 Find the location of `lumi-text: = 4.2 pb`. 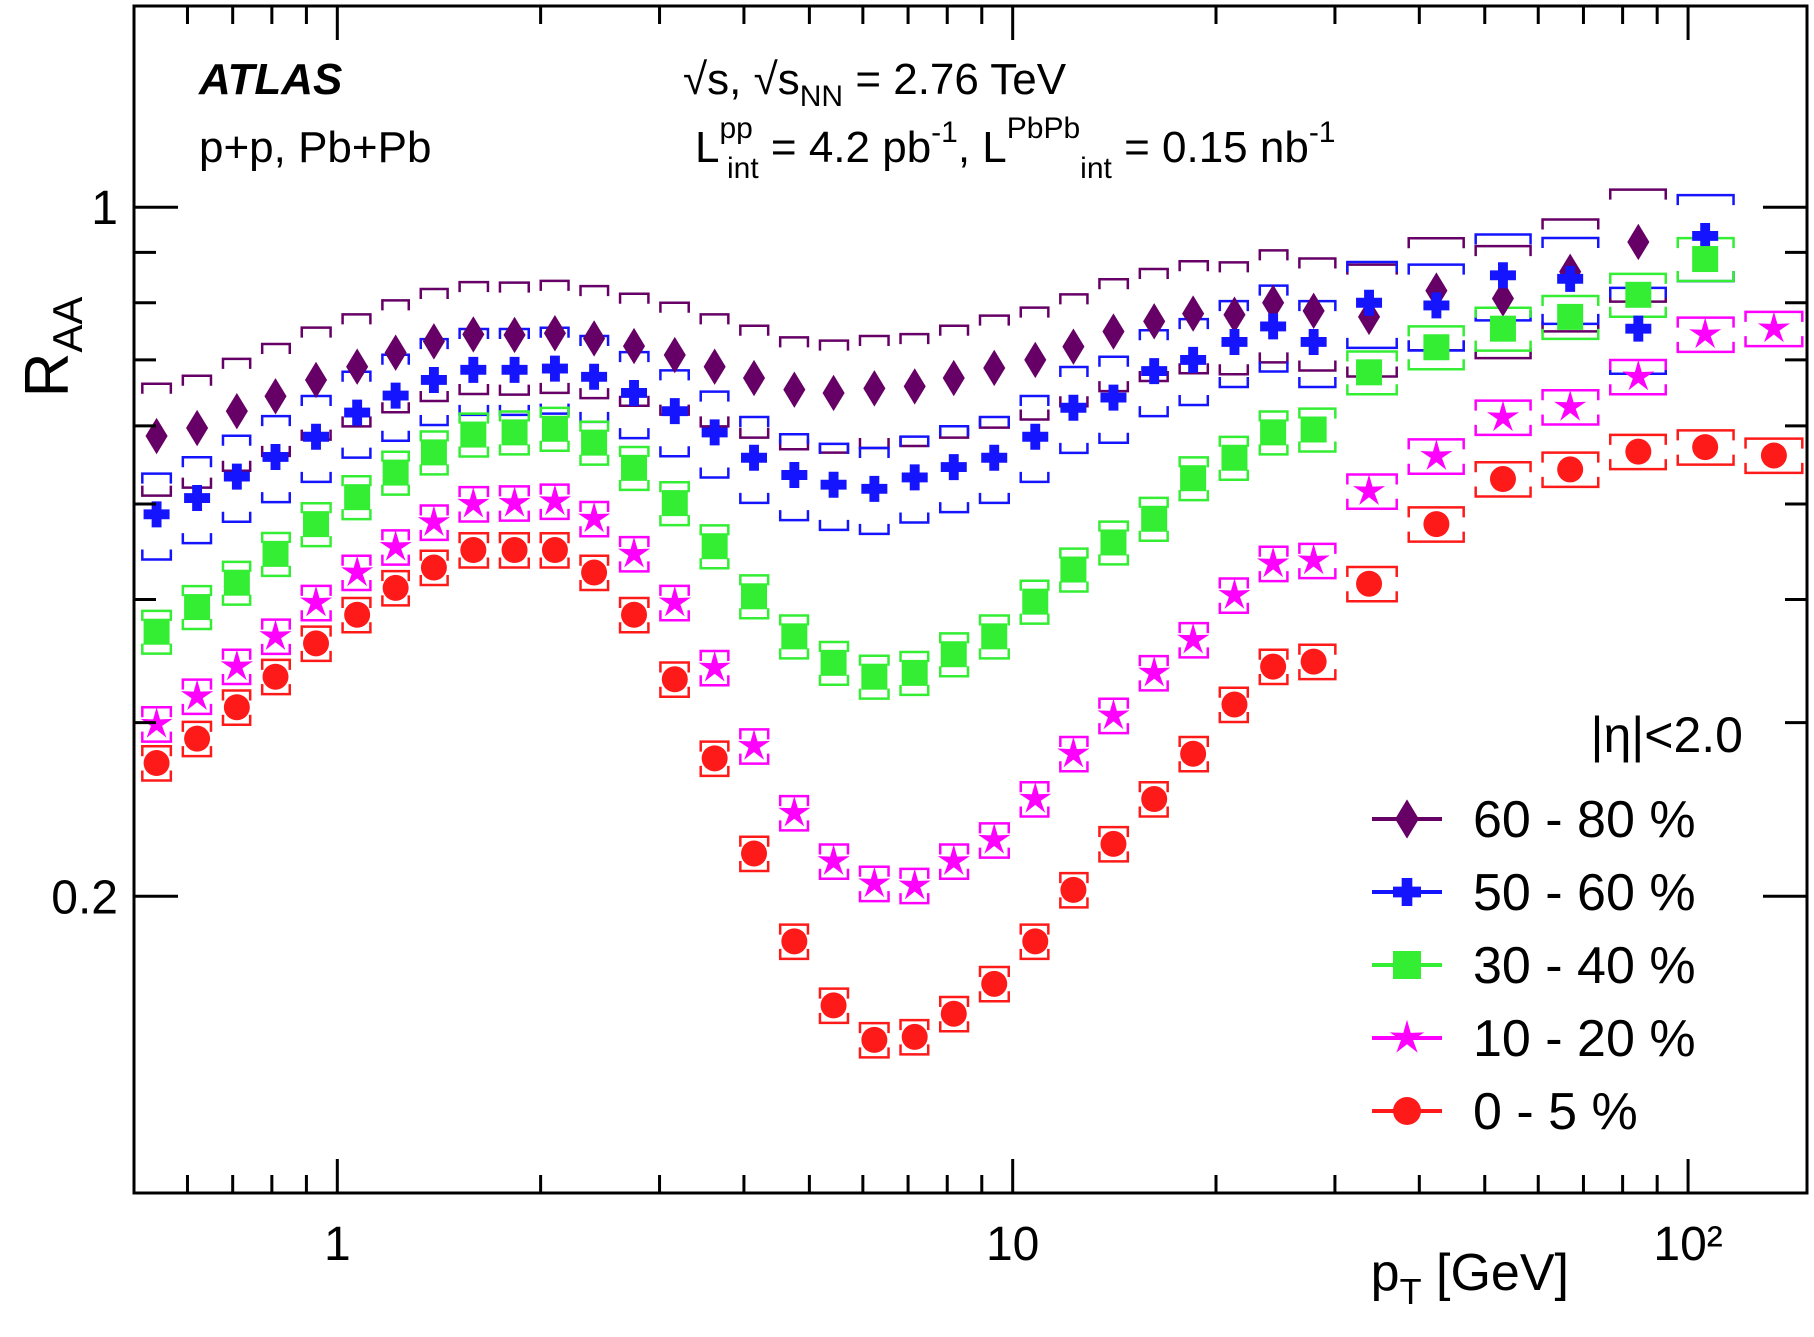

lumi-text: = 4.2 pb is located at coordinates (845, 147).